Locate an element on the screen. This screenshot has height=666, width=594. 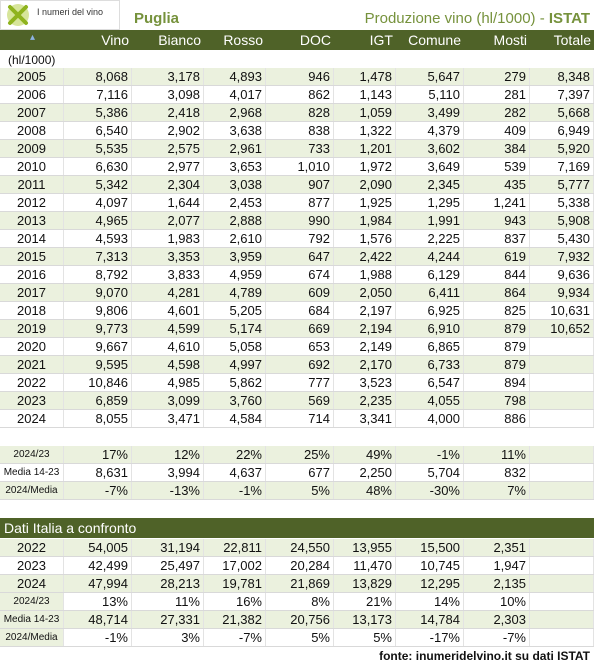
table-row: 2024/Media -1% 3% -7% 5% 5% -17% -7% is located at coordinates (297, 638).